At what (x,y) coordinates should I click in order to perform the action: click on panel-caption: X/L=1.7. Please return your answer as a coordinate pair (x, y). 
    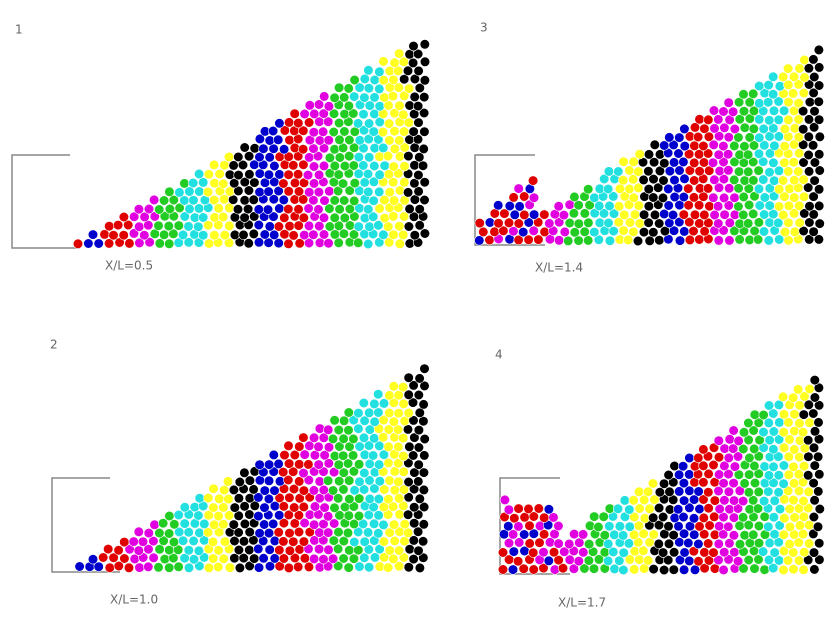
    Looking at the image, I should click on (582, 603).